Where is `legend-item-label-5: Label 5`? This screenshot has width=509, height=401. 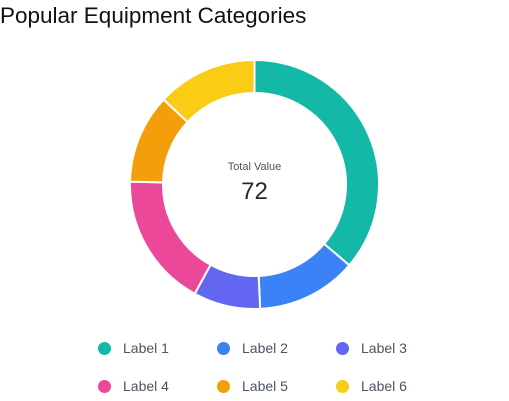 legend-item-label-5: Label 5 is located at coordinates (252, 386).